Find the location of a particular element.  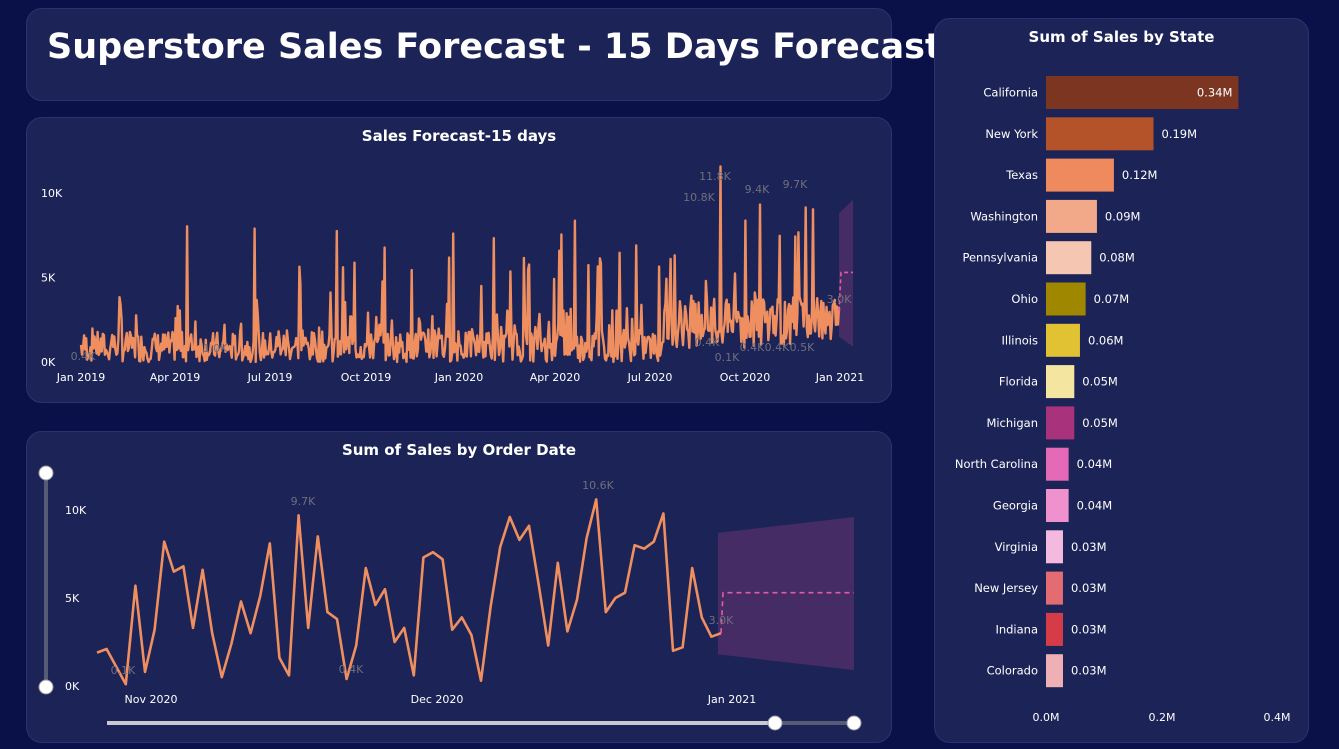

state-label: California is located at coordinates (1010, 93).